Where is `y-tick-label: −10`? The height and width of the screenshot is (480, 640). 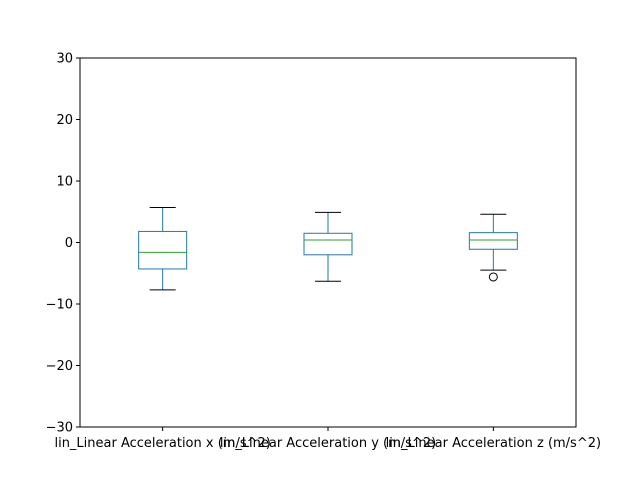
y-tick-label: −10 is located at coordinates (59, 305).